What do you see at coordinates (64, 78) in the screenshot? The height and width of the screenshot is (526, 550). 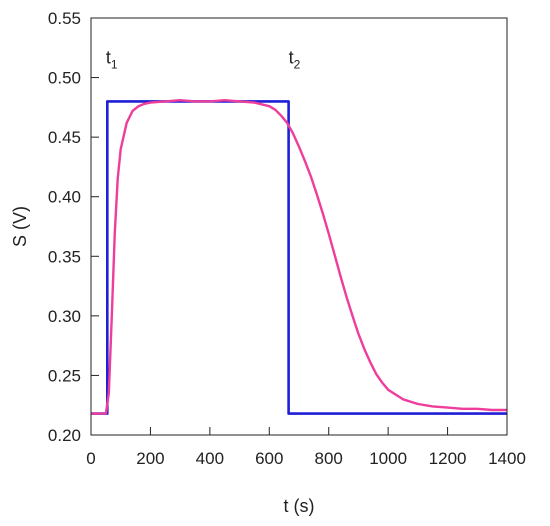 I see `y-tick-label: 0.50` at bounding box center [64, 78].